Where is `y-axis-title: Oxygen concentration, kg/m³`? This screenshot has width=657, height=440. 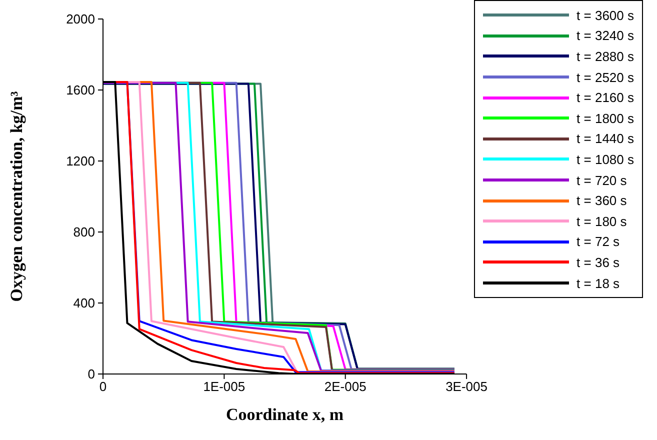
y-axis-title: Oxygen concentration, kg/m³ is located at coordinates (16, 196).